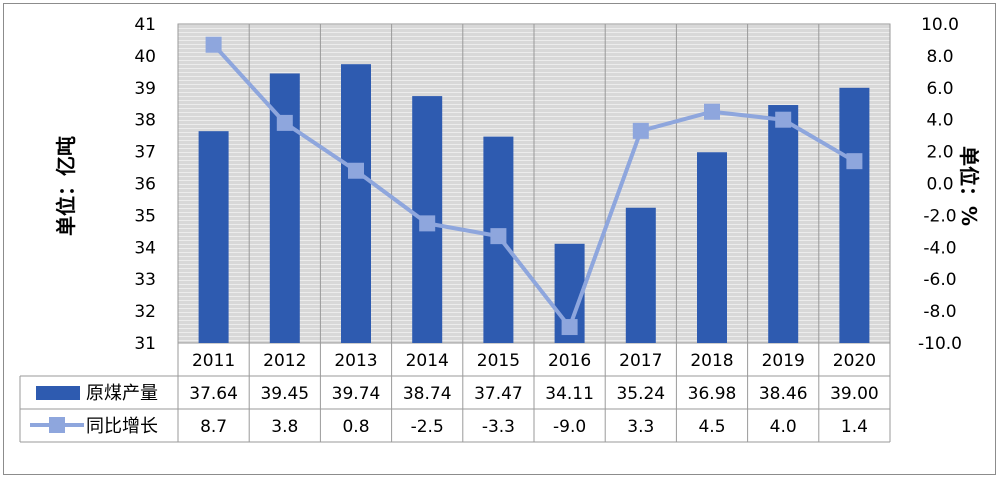 The width and height of the screenshot is (1000, 479). Describe the element at coordinates (939, 153) in the screenshot. I see `y-right-tick-label: 2.0` at that location.